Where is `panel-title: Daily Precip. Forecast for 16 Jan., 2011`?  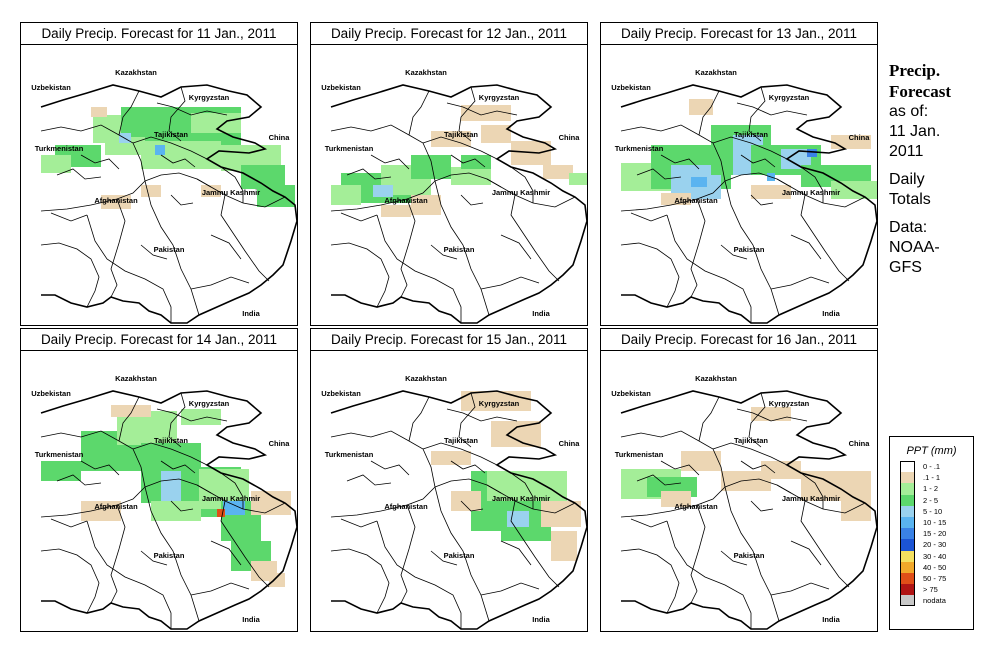
panel-title: Daily Precip. Forecast for 16 Jan., 2011 is located at coordinates (739, 340).